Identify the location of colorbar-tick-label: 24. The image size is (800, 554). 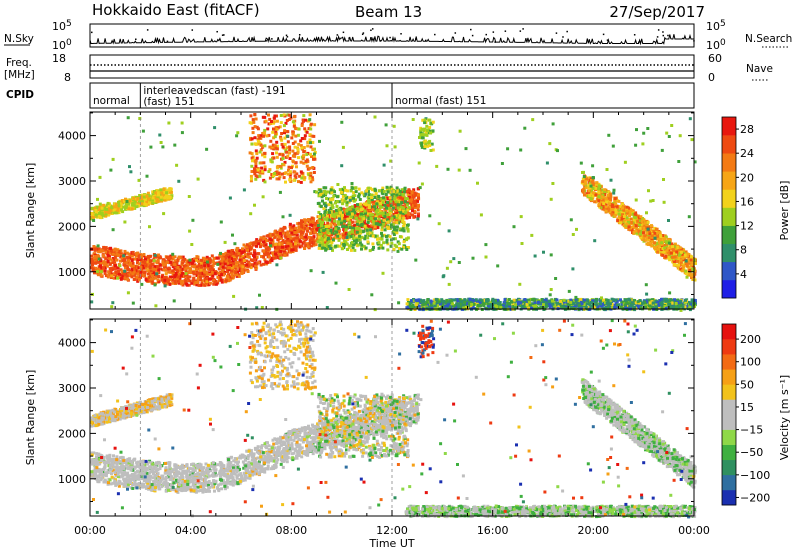
(747, 153).